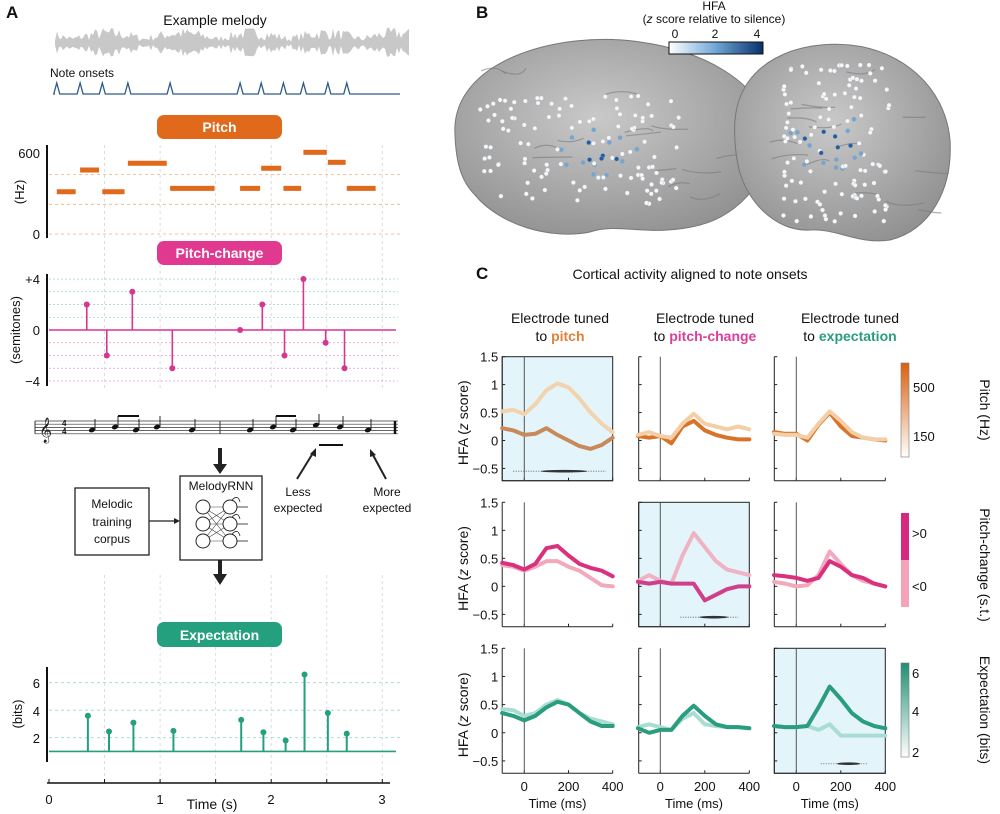 The width and height of the screenshot is (1000, 814). Describe the element at coordinates (387, 508) in the screenshot. I see `more-expected-label-2: expected` at that location.